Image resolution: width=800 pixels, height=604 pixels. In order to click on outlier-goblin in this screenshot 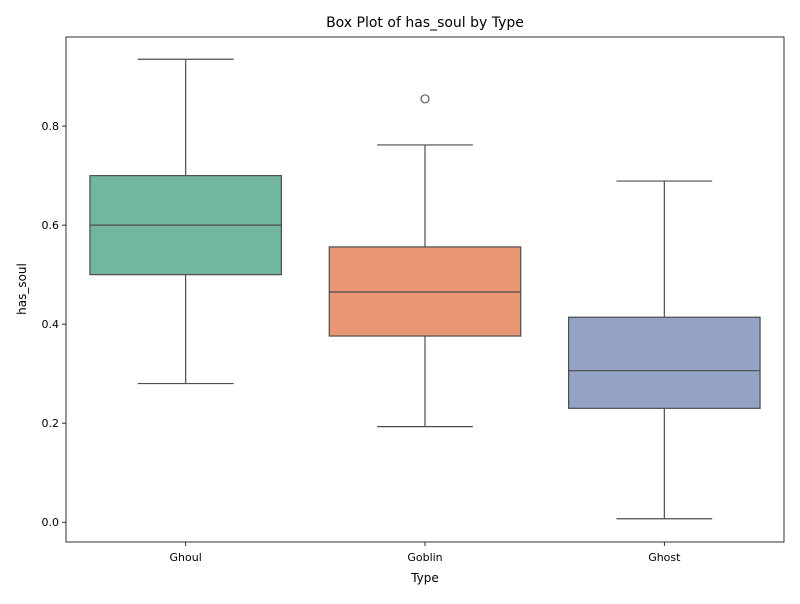, I will do `click(425, 99)`.